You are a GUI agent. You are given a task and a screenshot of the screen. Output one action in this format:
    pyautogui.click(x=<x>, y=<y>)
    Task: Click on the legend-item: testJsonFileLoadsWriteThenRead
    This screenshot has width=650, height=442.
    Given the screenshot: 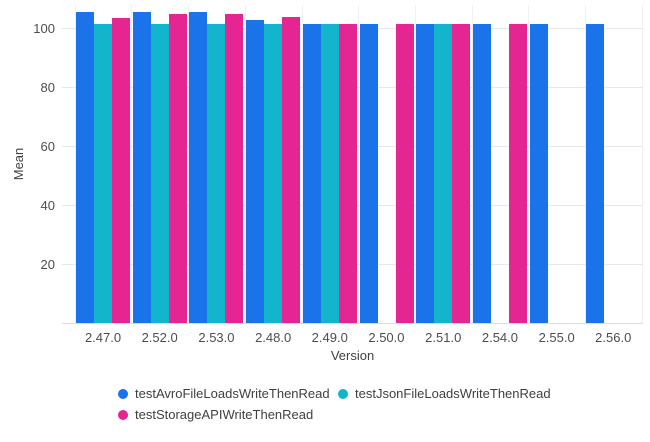 What is the action you would take?
    pyautogui.click(x=443, y=393)
    